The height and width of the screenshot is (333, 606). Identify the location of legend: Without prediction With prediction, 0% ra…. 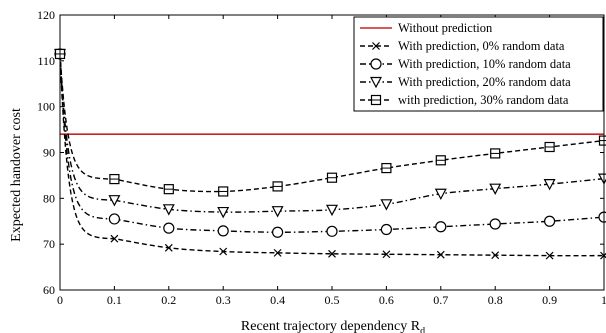
(478, 64).